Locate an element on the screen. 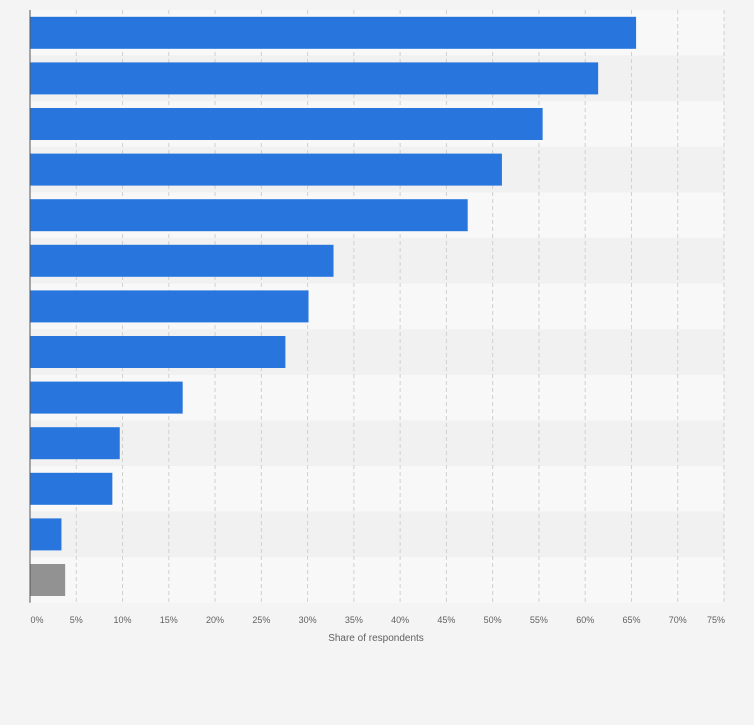 This screenshot has width=754, height=725. x-tick-label: 40% is located at coordinates (400, 620).